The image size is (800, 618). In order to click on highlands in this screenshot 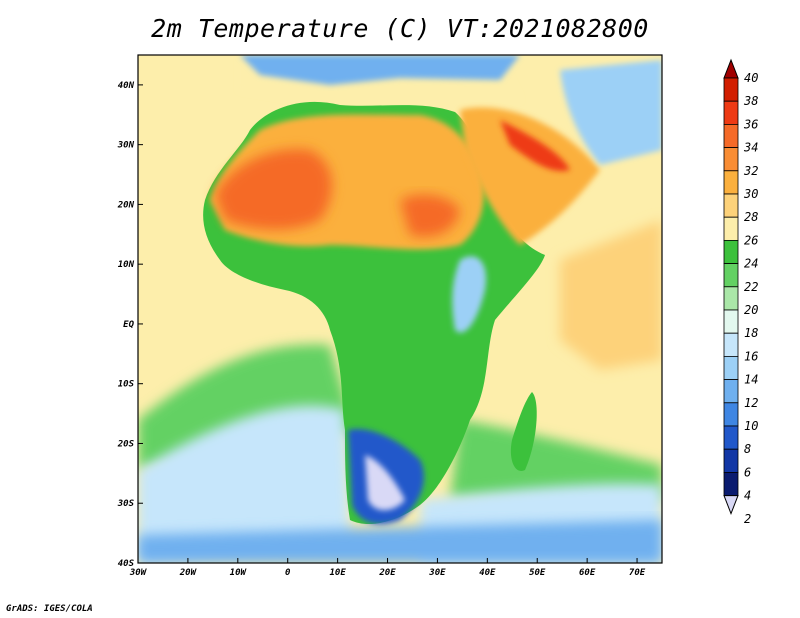, I will do `click(469, 294)`.